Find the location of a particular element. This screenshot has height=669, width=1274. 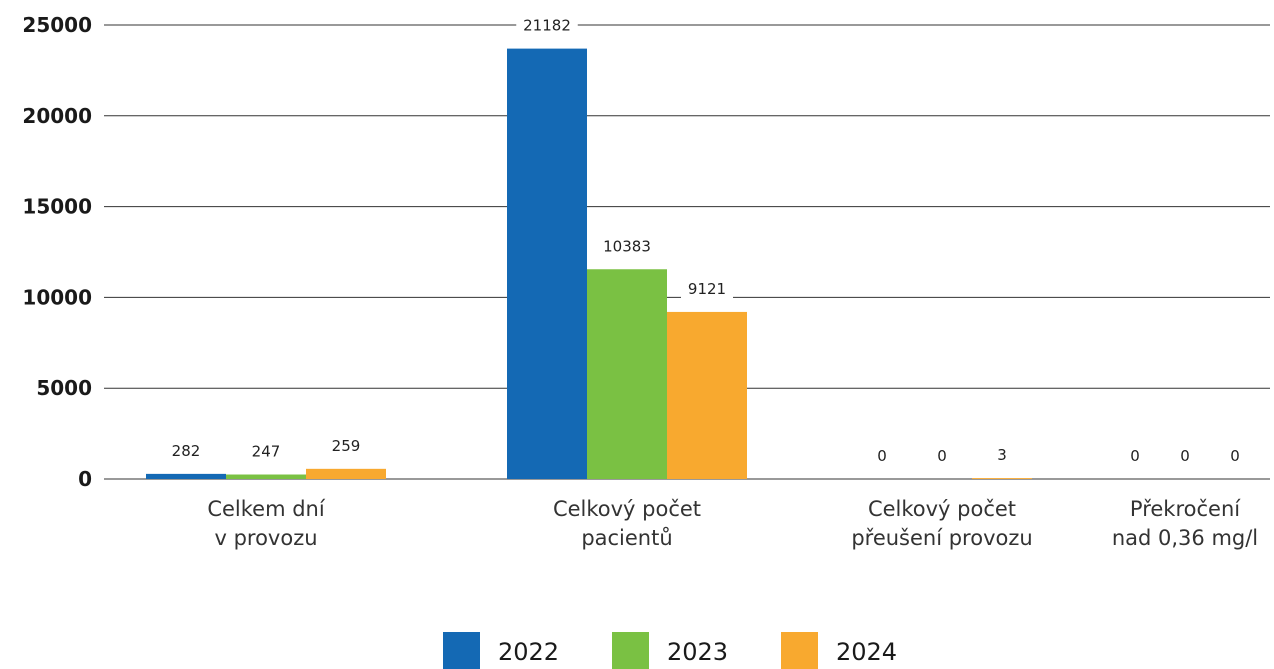

category-label: v provozu is located at coordinates (265, 538).